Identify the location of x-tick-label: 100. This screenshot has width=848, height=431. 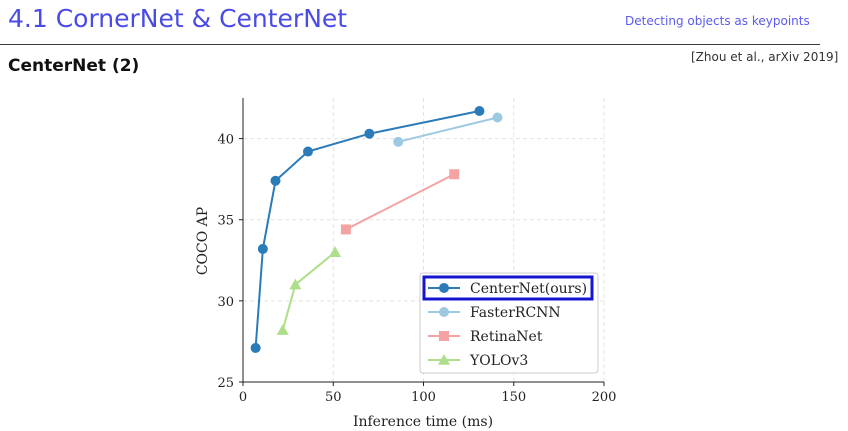
(423, 397).